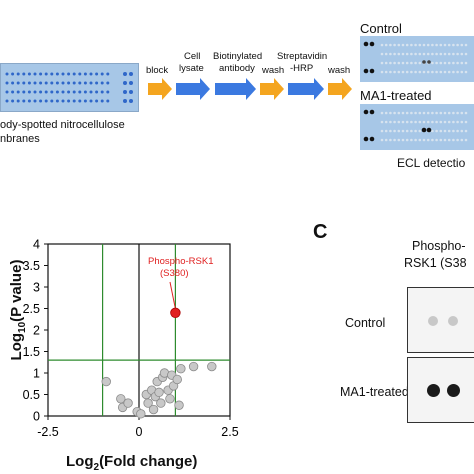  What do you see at coordinates (320, 232) in the screenshot?
I see `panel-c-label: C` at bounding box center [320, 232].